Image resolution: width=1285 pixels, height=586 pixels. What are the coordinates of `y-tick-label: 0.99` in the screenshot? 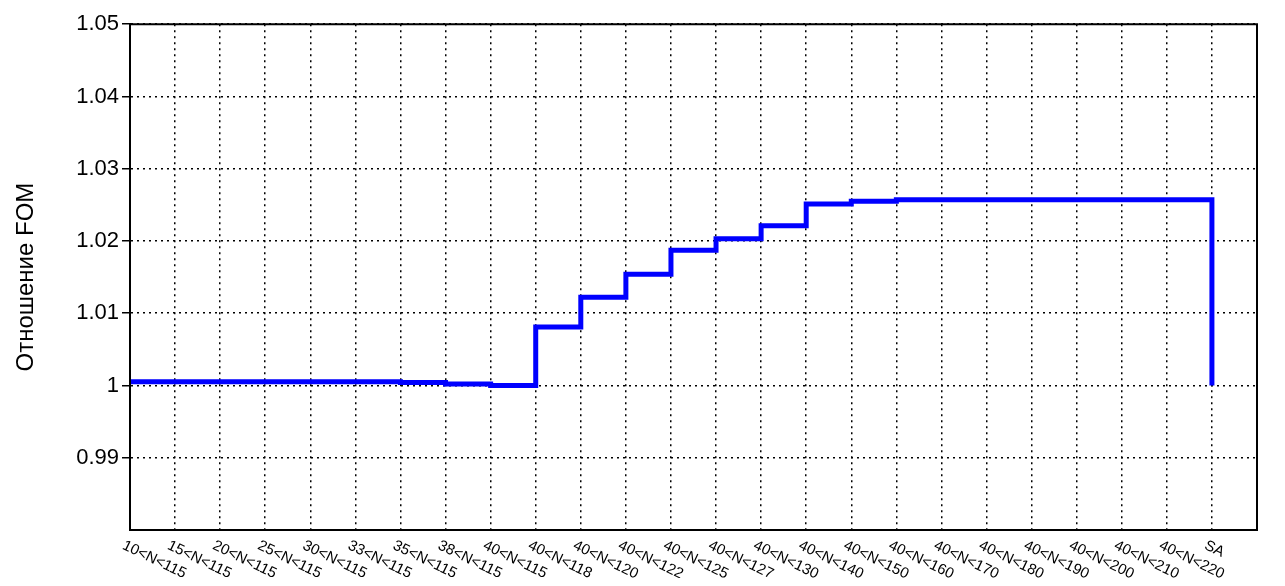 It's located at (97, 456).